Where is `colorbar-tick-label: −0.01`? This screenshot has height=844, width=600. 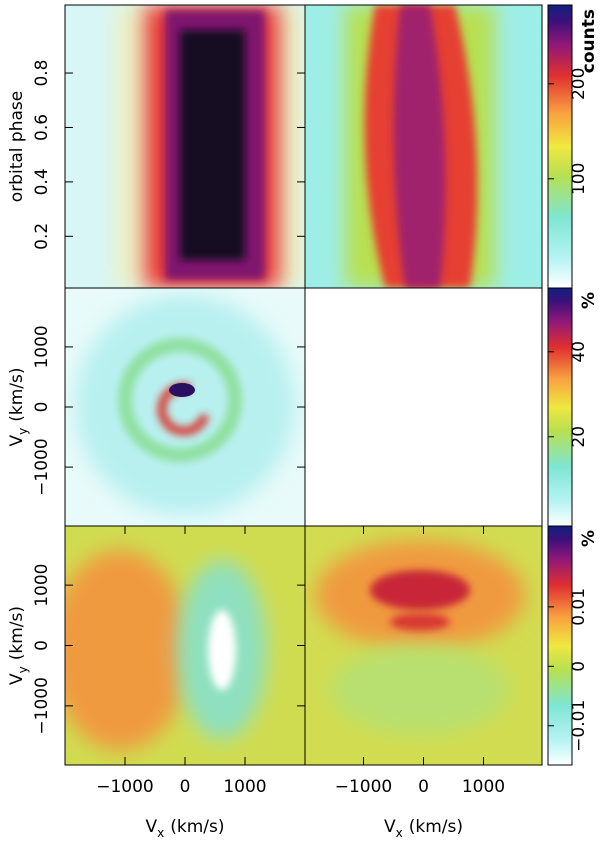
colorbar-tick-label: −0.01 is located at coordinates (579, 726).